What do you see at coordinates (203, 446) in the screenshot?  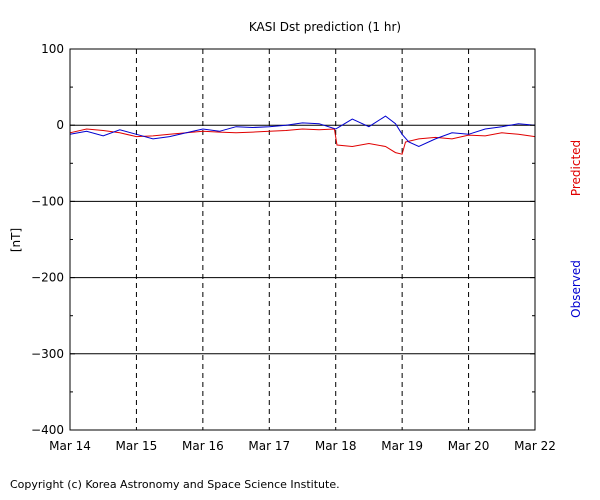 I see `x-tick-label: Mar 16` at bounding box center [203, 446].